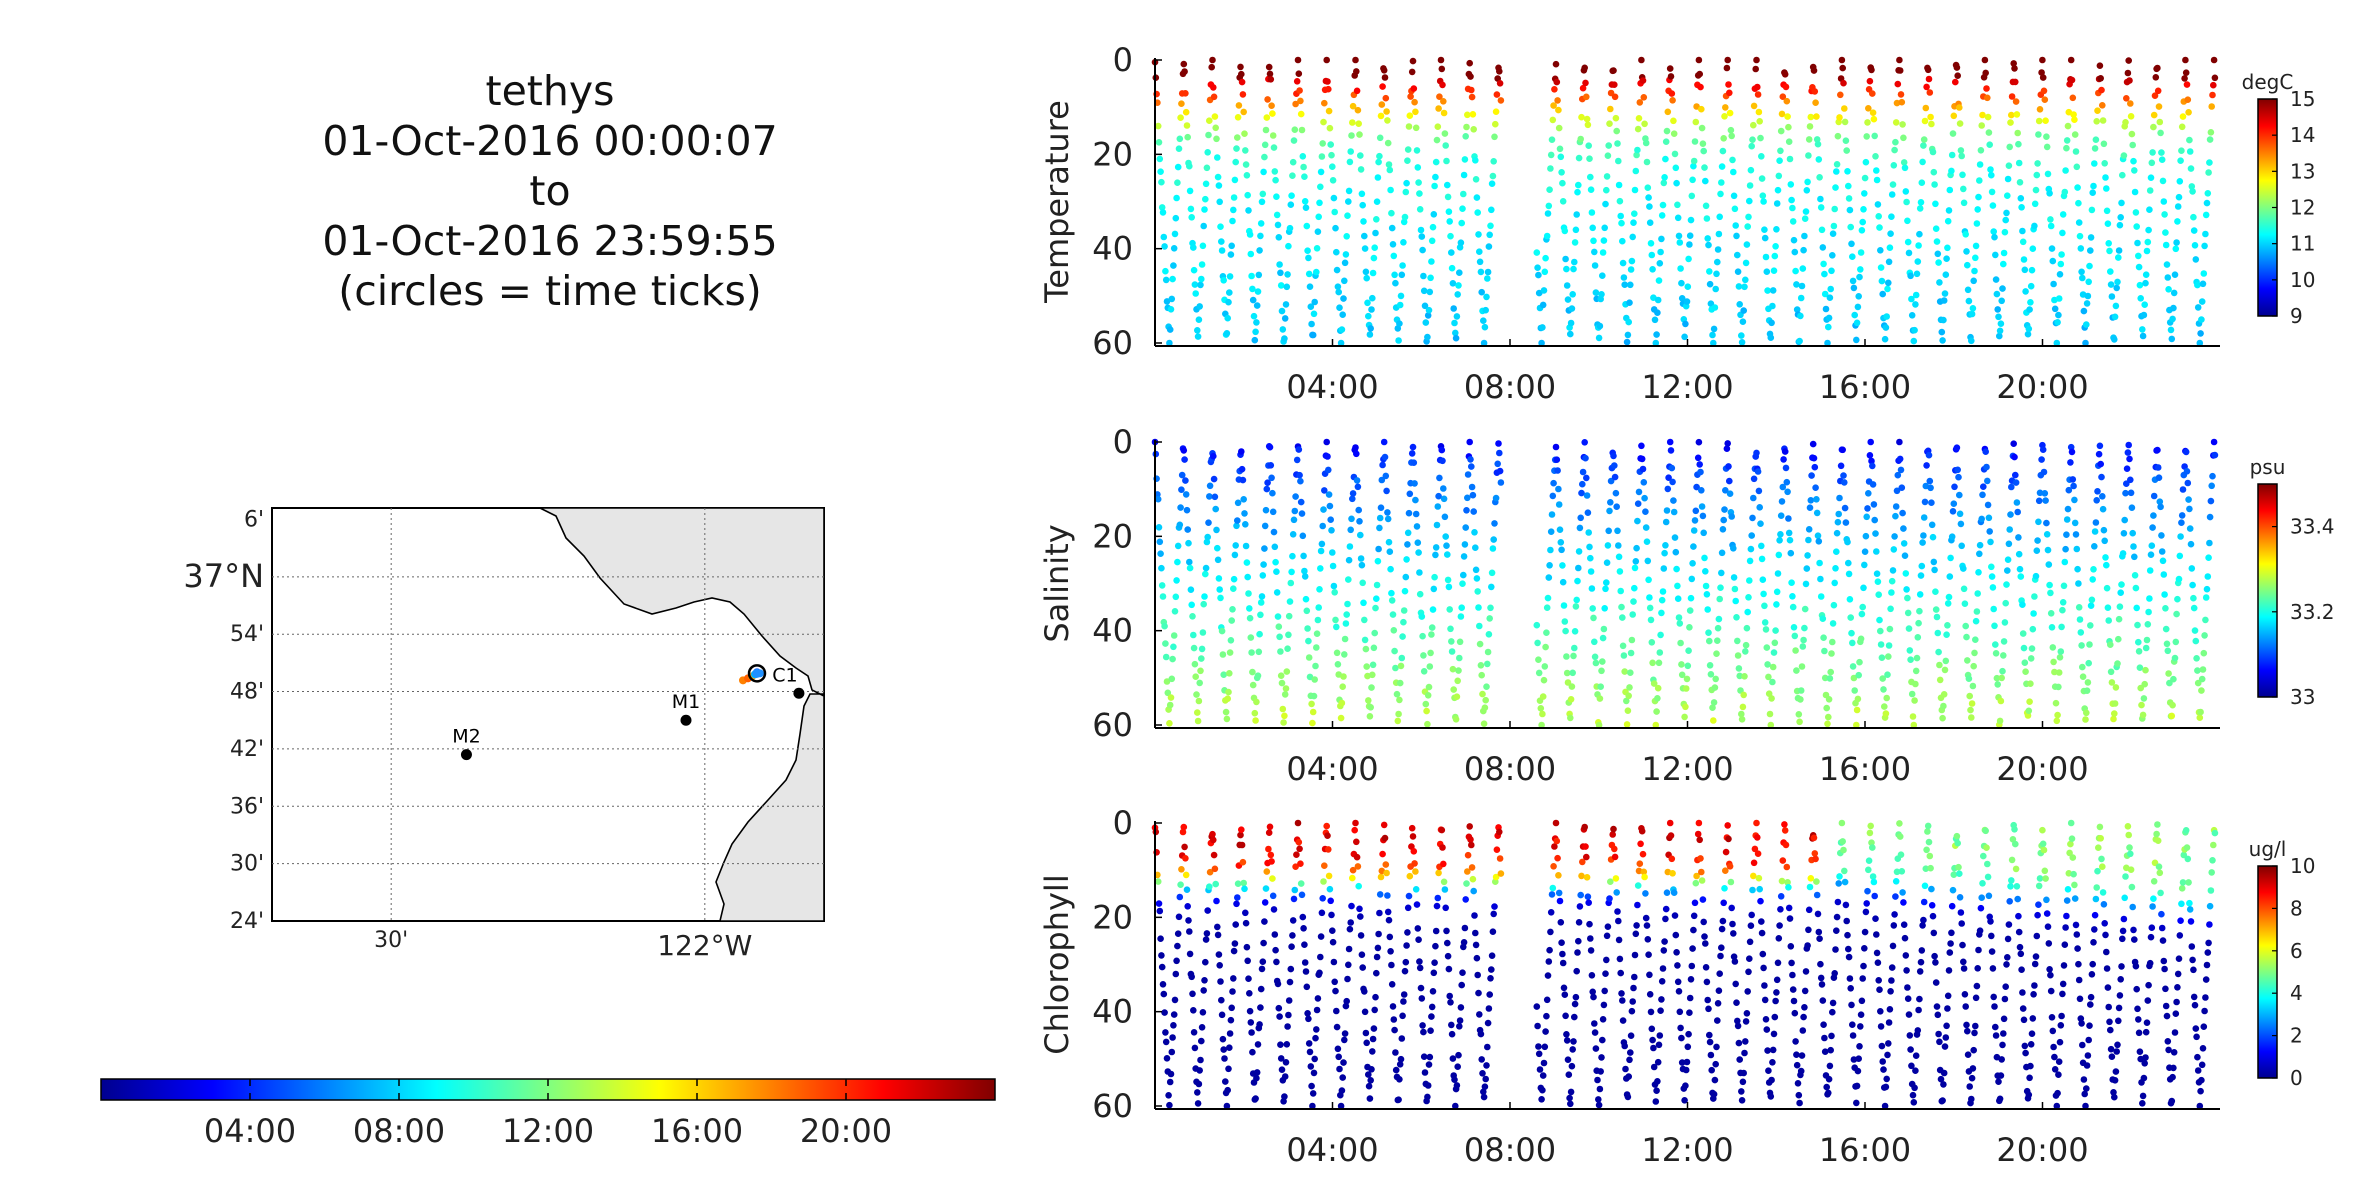 The image size is (2362, 1181). Describe the element at coordinates (1057, 202) in the screenshot. I see `y-axis-label: Temperature` at that location.